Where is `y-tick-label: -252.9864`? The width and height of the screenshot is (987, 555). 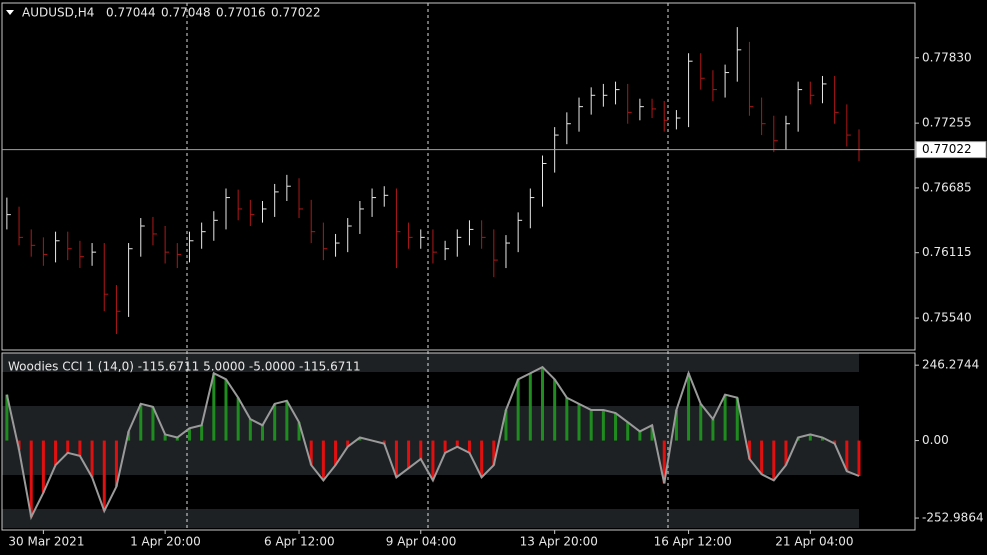
y-tick-label: -252.9864 is located at coordinates (953, 518).